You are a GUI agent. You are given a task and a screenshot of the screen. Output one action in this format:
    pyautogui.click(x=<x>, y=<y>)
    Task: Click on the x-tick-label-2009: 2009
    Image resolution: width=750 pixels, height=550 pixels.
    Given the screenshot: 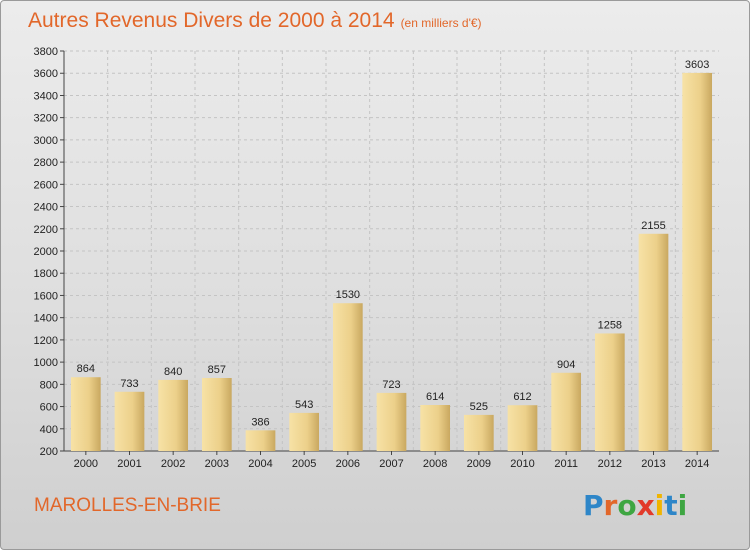 What is the action you would take?
    pyautogui.click(x=479, y=464)
    